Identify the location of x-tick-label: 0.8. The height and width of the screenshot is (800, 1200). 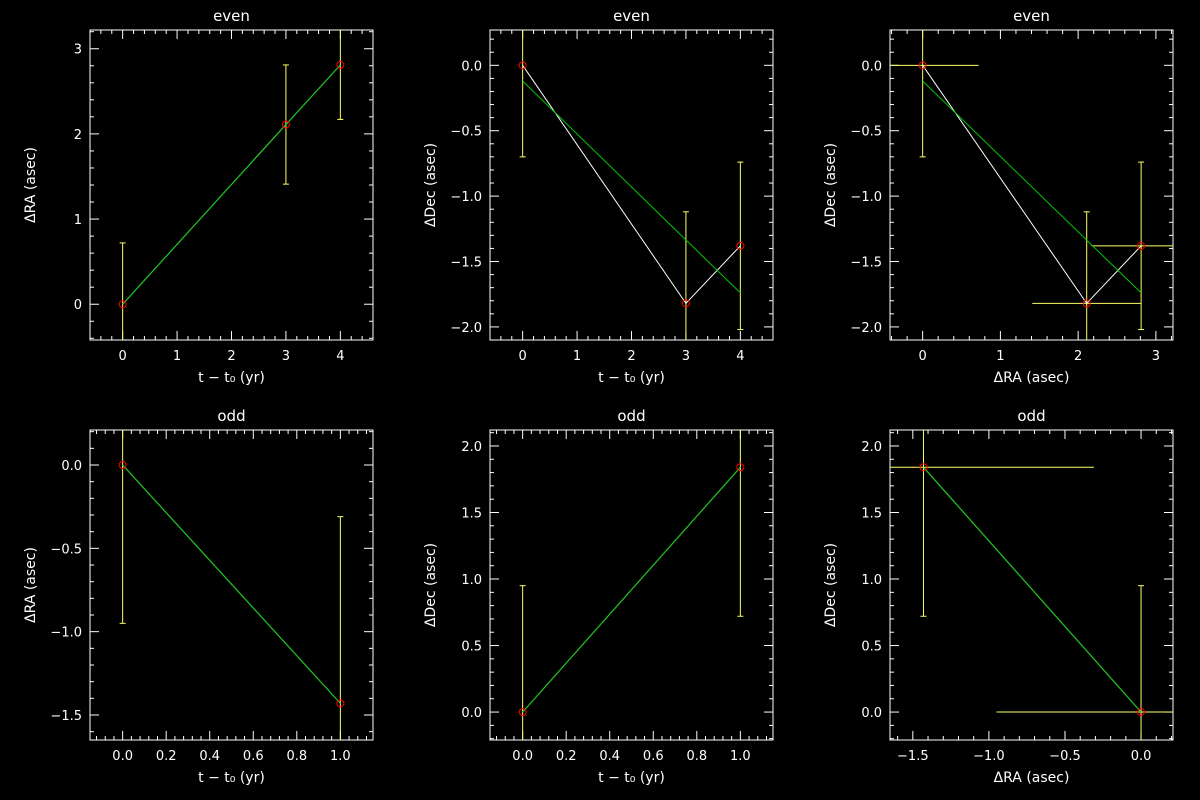
(696, 756).